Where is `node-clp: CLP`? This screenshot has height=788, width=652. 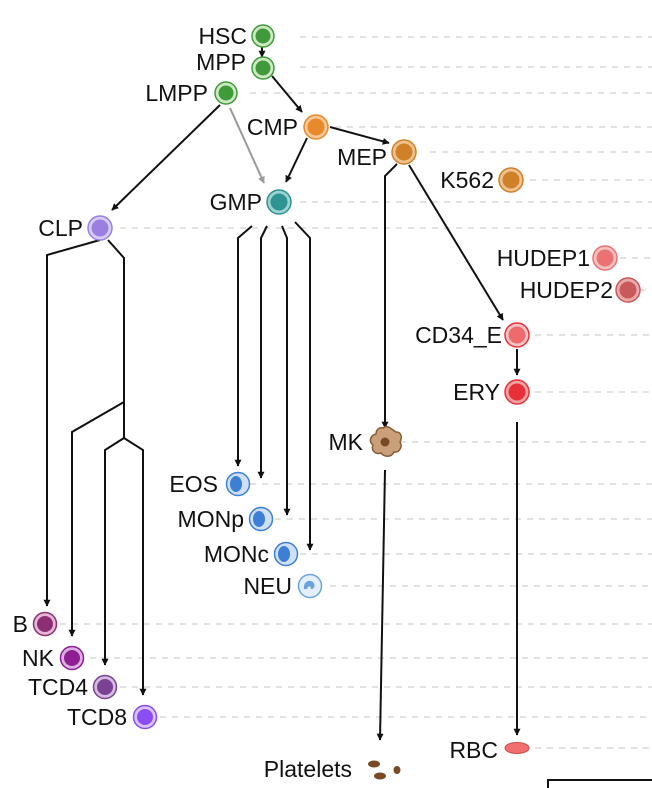 node-clp: CLP is located at coordinates (75, 228).